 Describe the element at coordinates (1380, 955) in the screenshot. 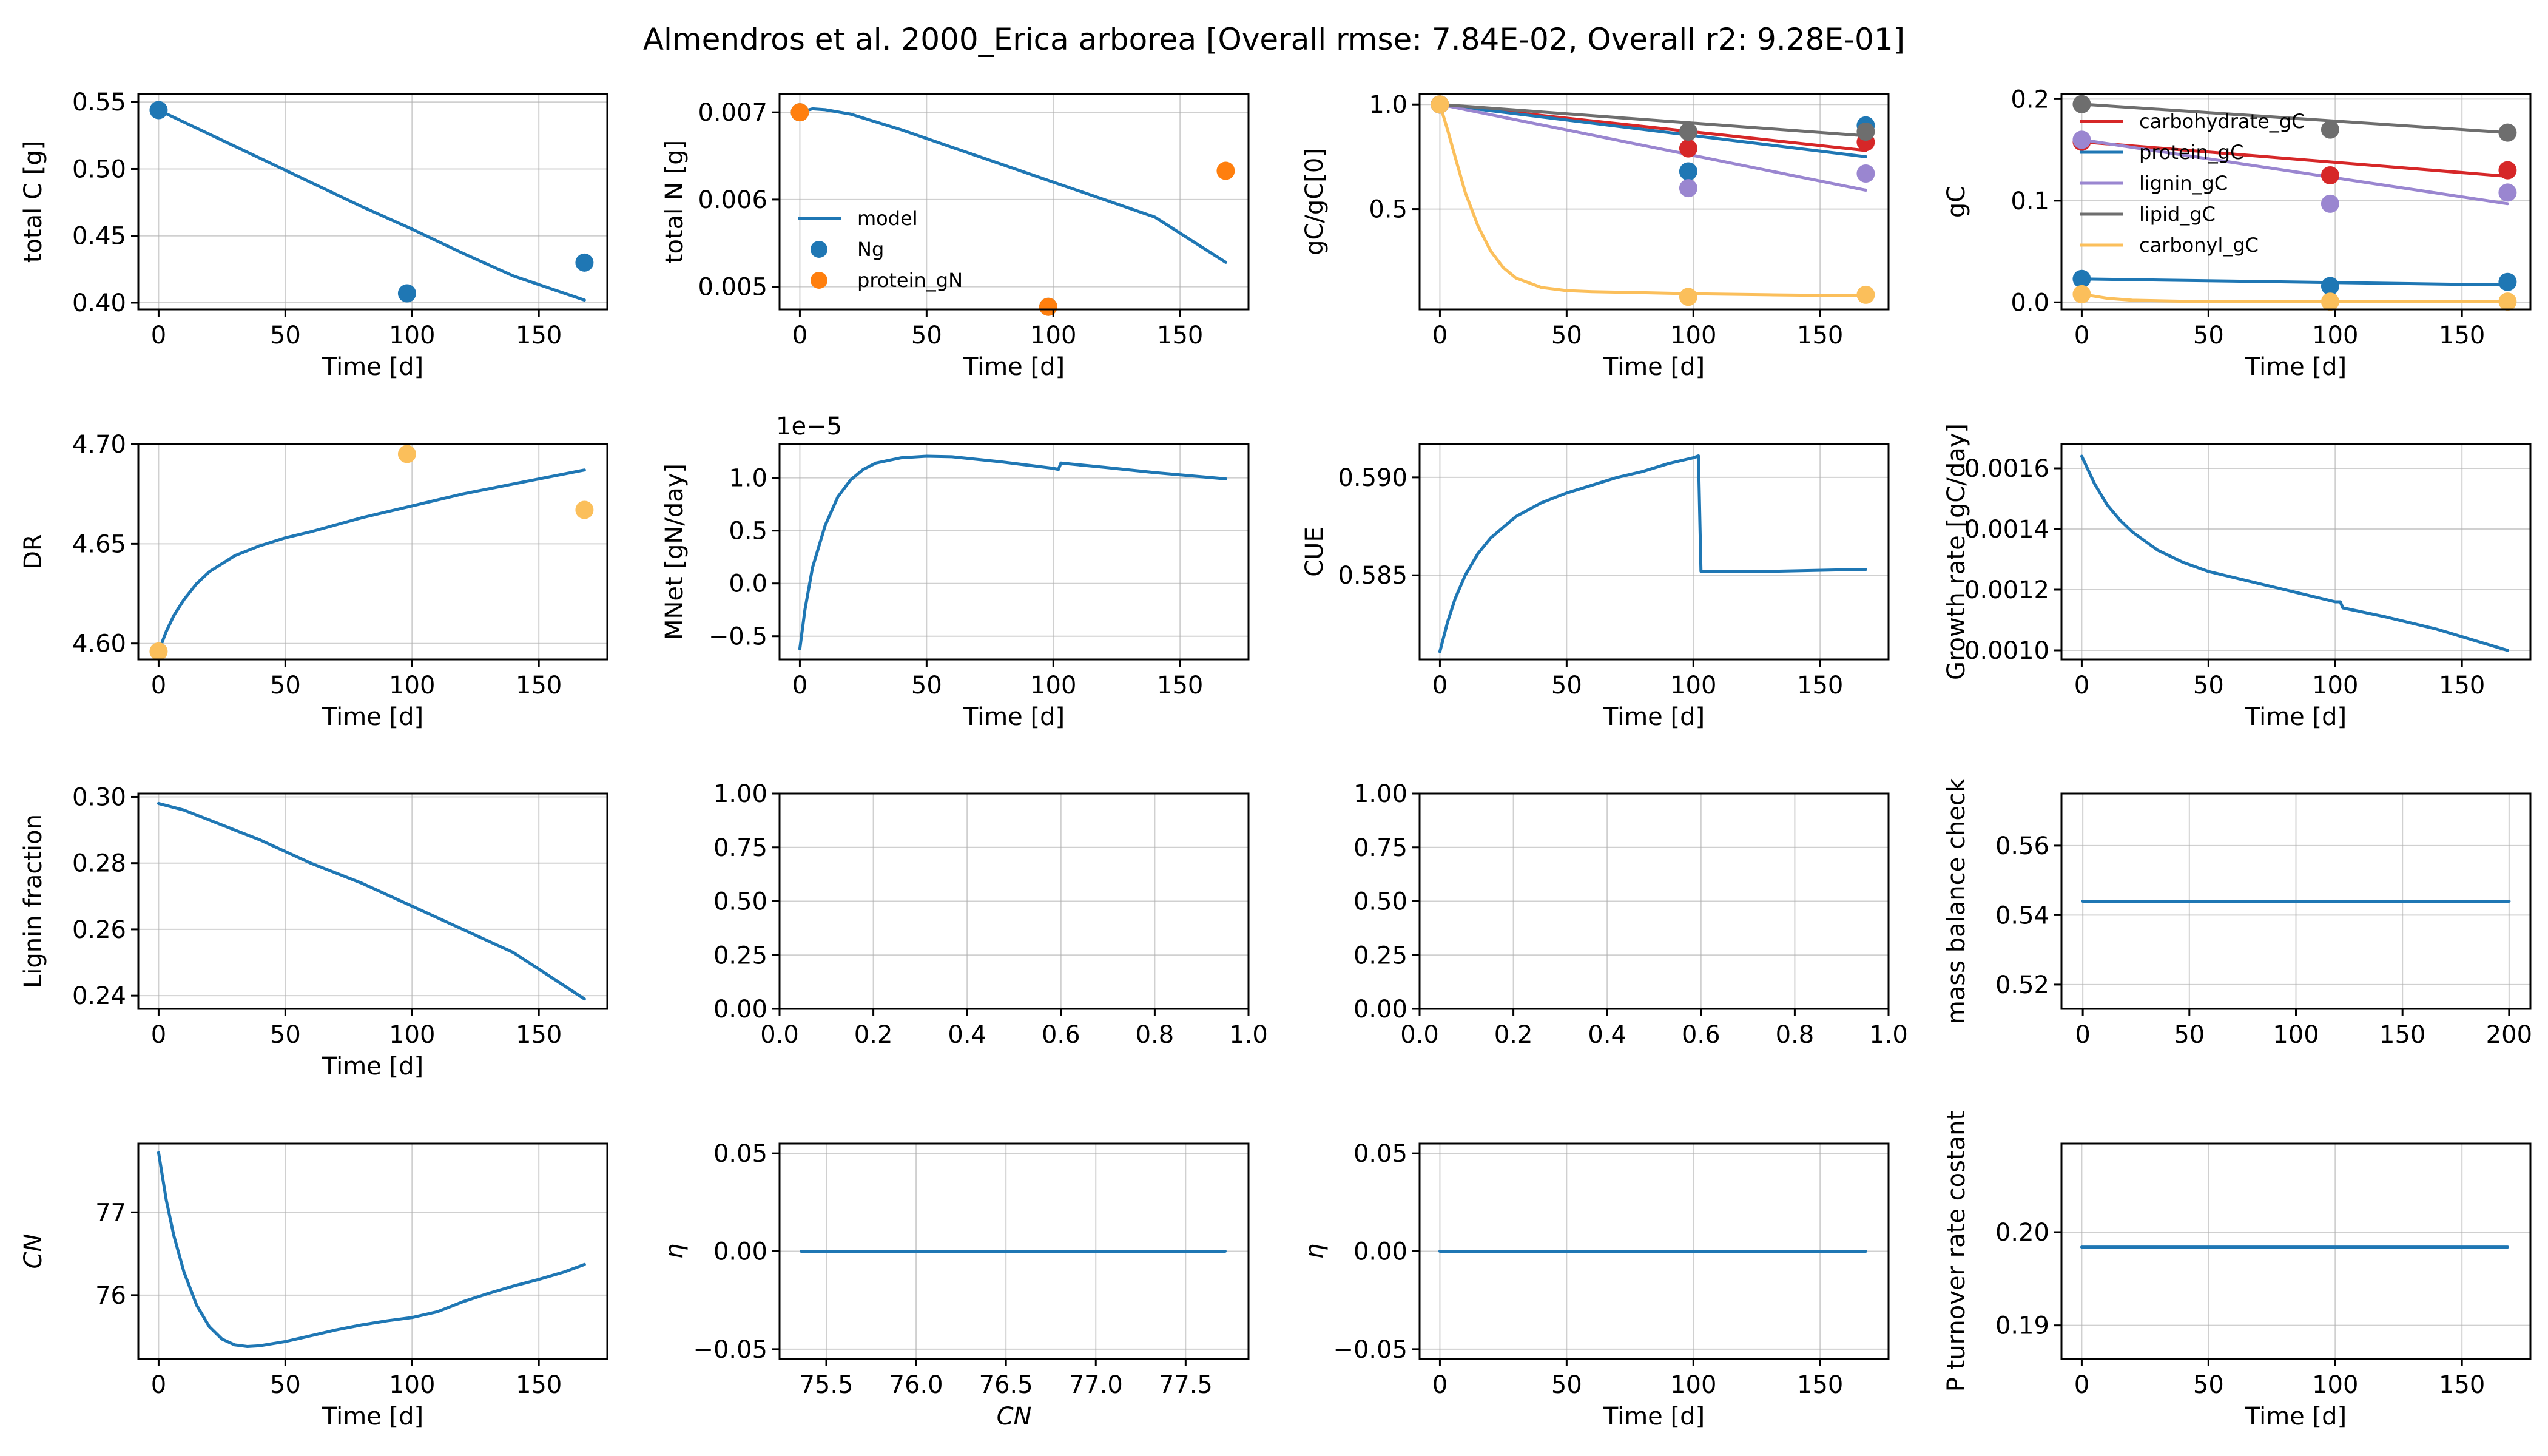

I see `y-tick-label: 0.25` at that location.